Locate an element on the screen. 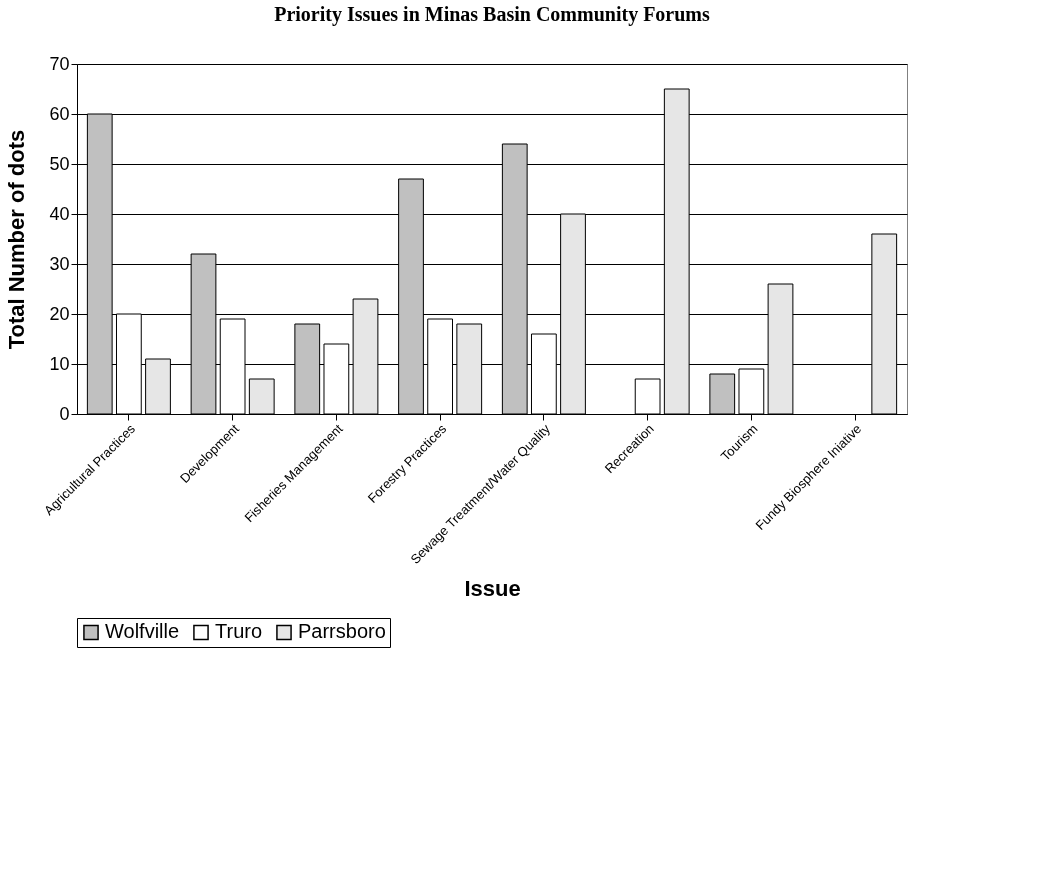 This screenshot has width=1061, height=880. y-tick-label: 20 is located at coordinates (59, 313).